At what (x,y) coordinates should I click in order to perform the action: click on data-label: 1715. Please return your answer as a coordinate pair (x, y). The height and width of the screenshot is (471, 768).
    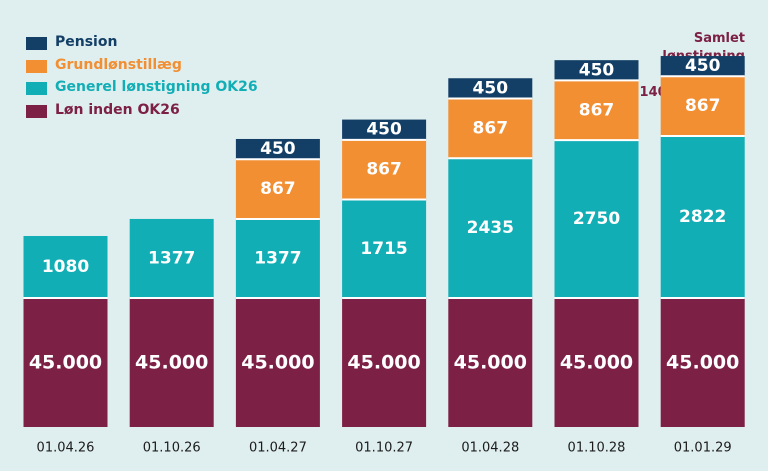
    Looking at the image, I should click on (383, 249).